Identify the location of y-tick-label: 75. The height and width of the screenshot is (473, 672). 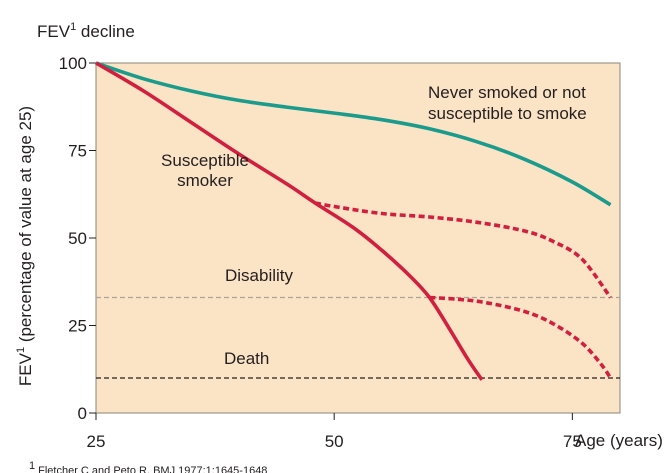
(77, 151).